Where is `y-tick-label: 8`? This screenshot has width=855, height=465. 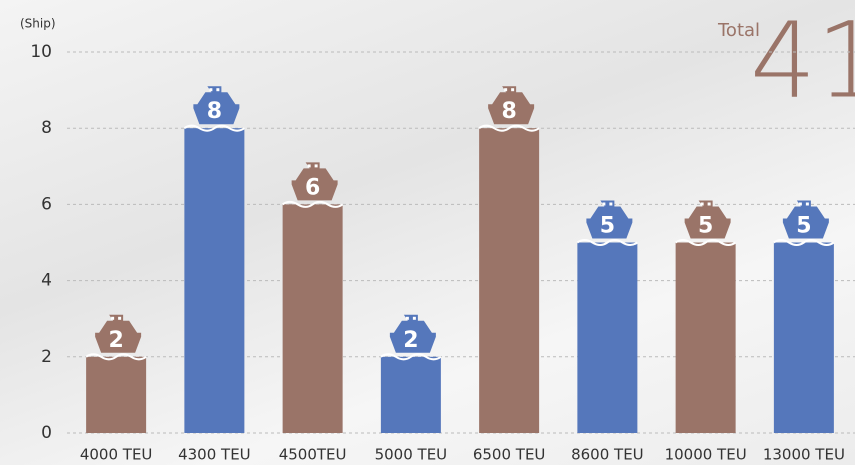
y-tick-label: 8 is located at coordinates (46, 128).